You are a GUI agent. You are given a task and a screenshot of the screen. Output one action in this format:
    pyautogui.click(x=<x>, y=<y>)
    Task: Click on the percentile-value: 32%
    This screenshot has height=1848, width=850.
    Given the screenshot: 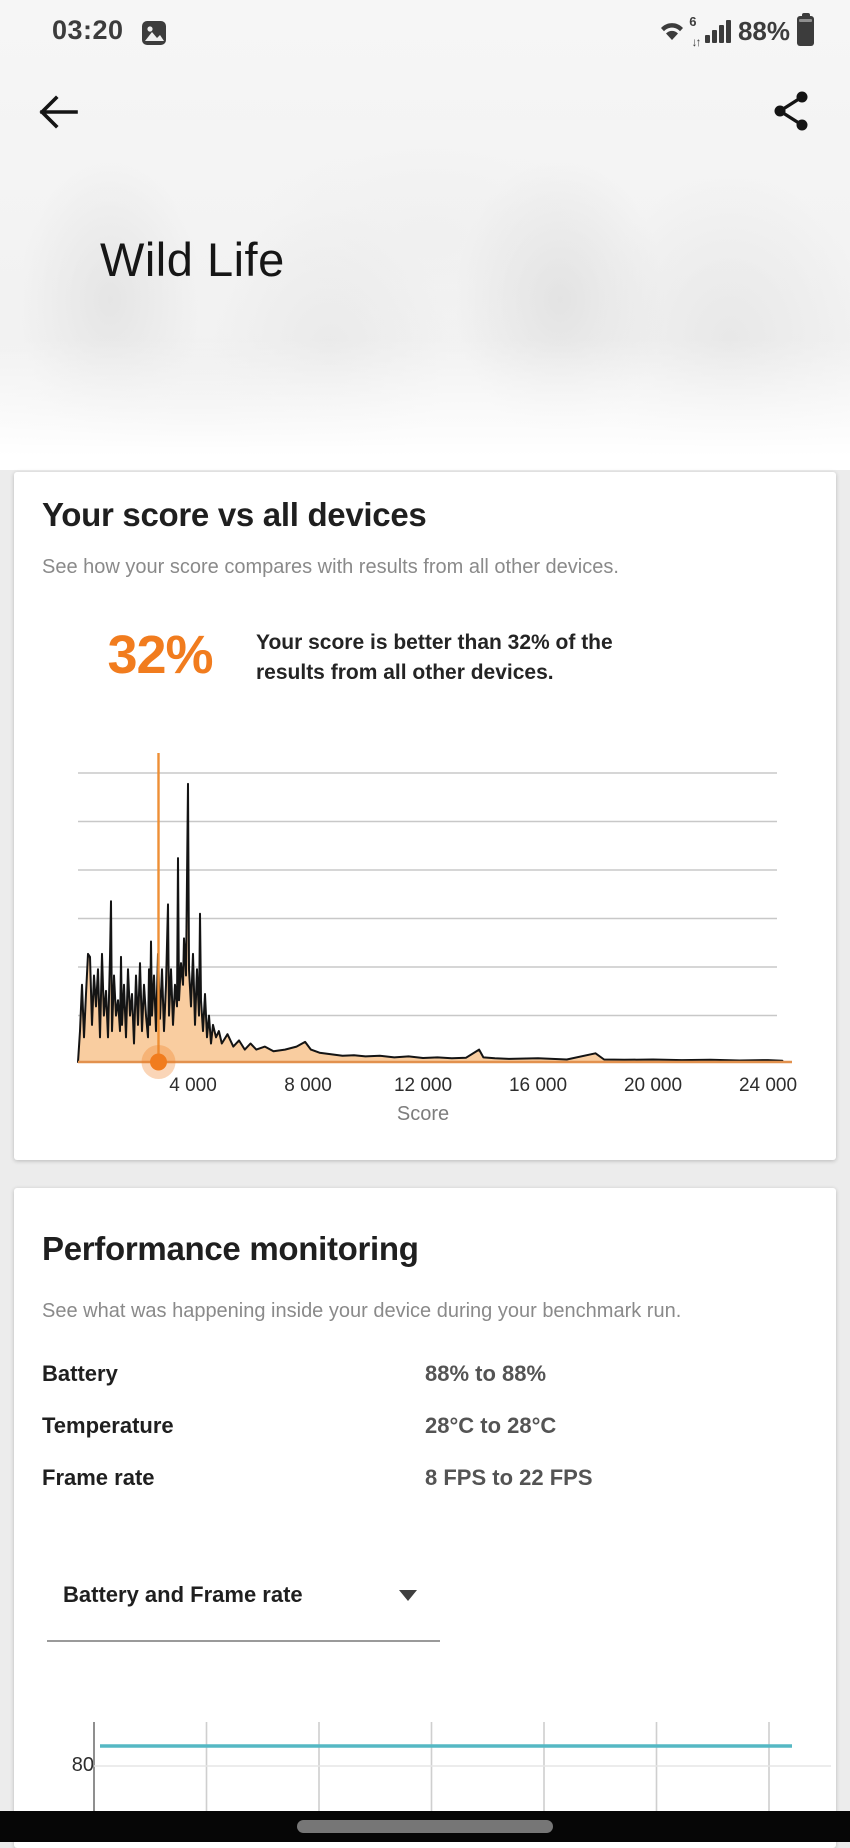 What is the action you would take?
    pyautogui.click(x=160, y=655)
    